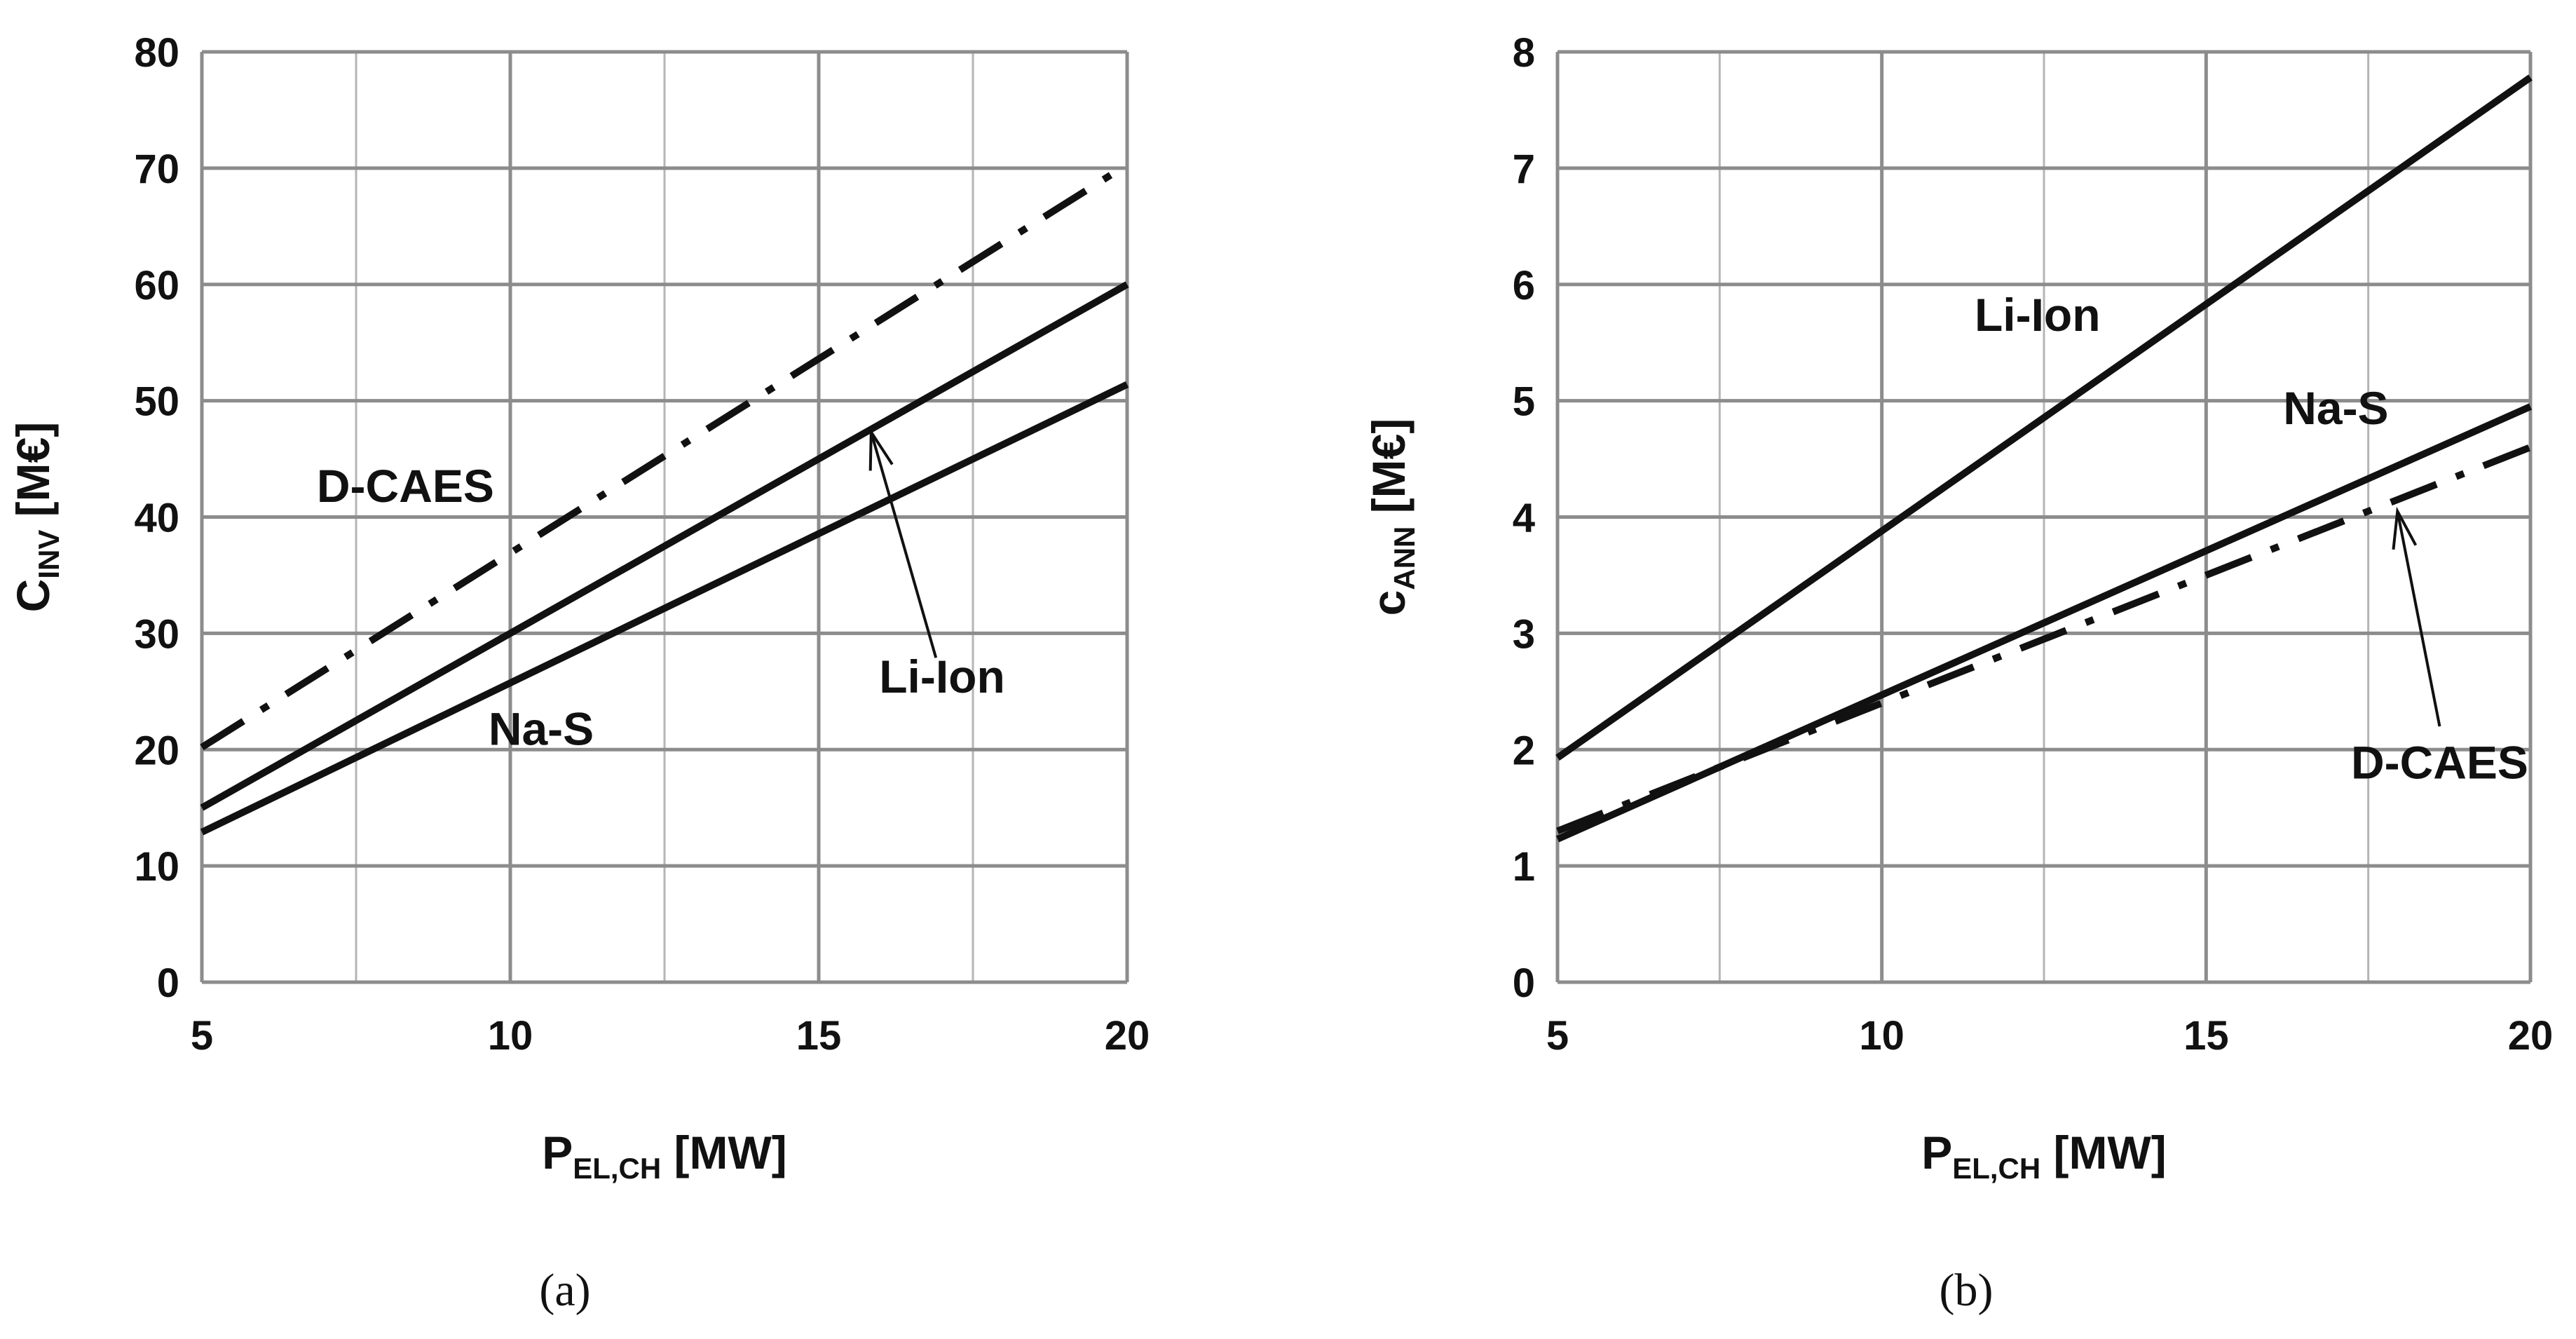 The image size is (2576, 1339). Describe the element at coordinates (156, 169) in the screenshot. I see `y-tick-label: 70` at that location.